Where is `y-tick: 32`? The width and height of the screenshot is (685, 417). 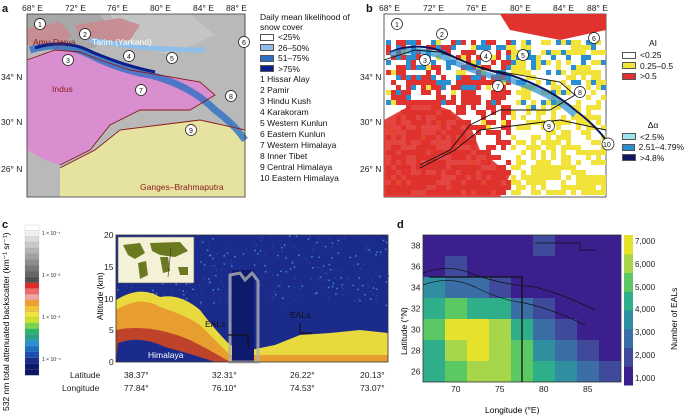
y-tick: 32 is located at coordinates (416, 309).